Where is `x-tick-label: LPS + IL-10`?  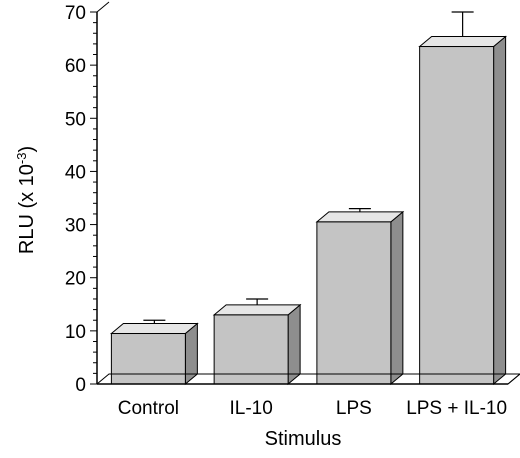 x-tick-label: LPS + IL-10 is located at coordinates (456, 408).